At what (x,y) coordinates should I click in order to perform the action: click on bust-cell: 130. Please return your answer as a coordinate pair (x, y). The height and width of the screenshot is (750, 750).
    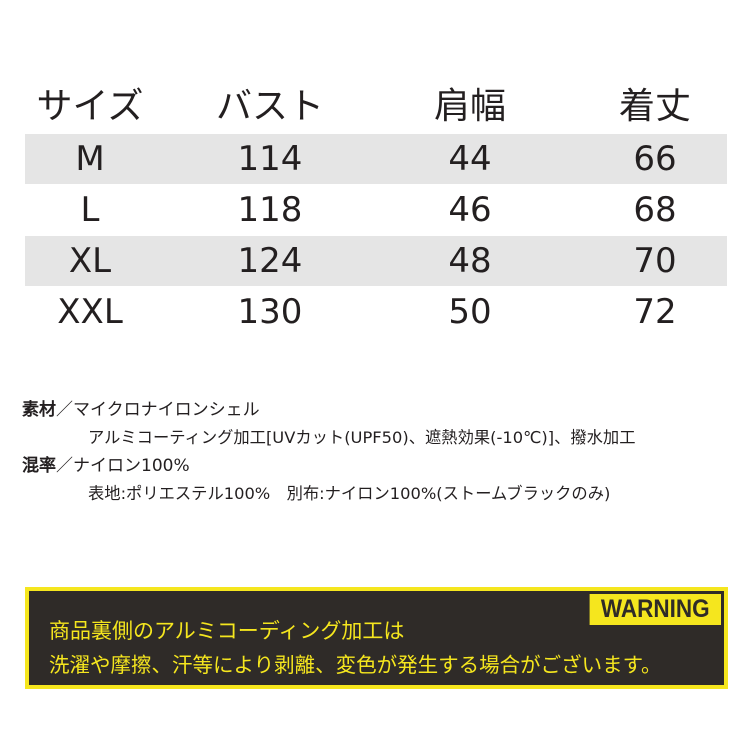
    Looking at the image, I should click on (270, 312).